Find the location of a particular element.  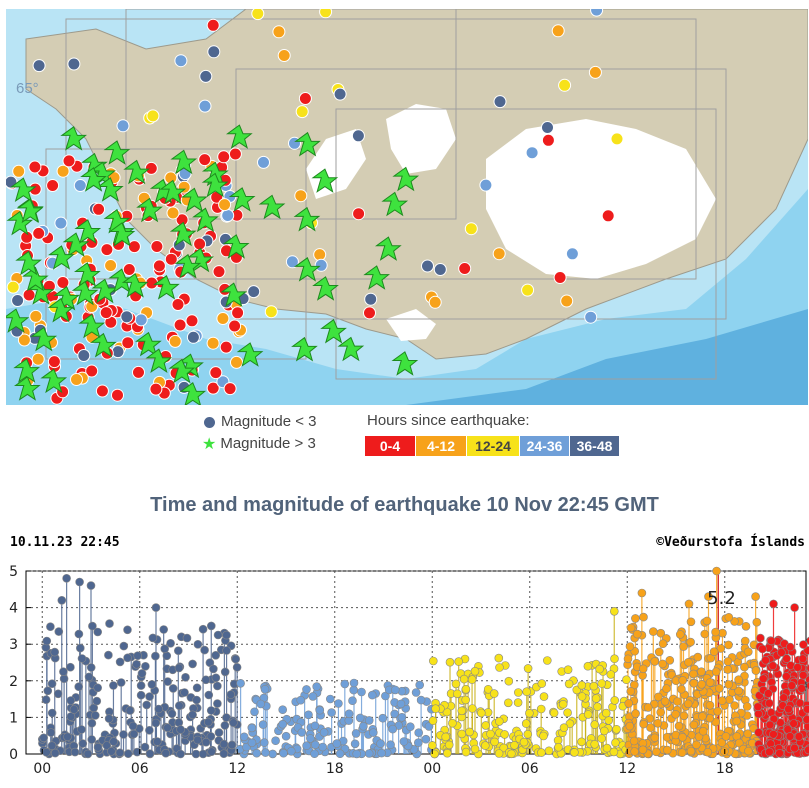

hours-bin: 4-12 is located at coordinates (441, 446).